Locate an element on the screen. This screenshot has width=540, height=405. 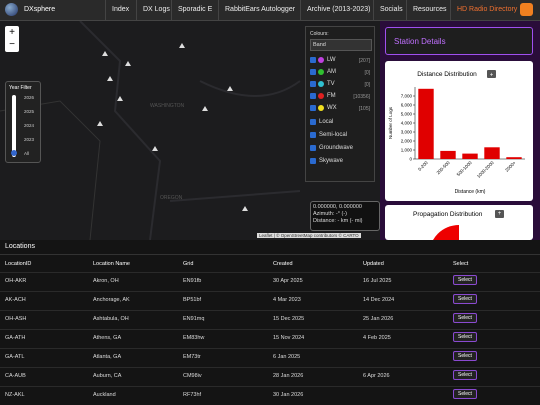
table-cell: CA-AUB is located at coordinates (15, 376).